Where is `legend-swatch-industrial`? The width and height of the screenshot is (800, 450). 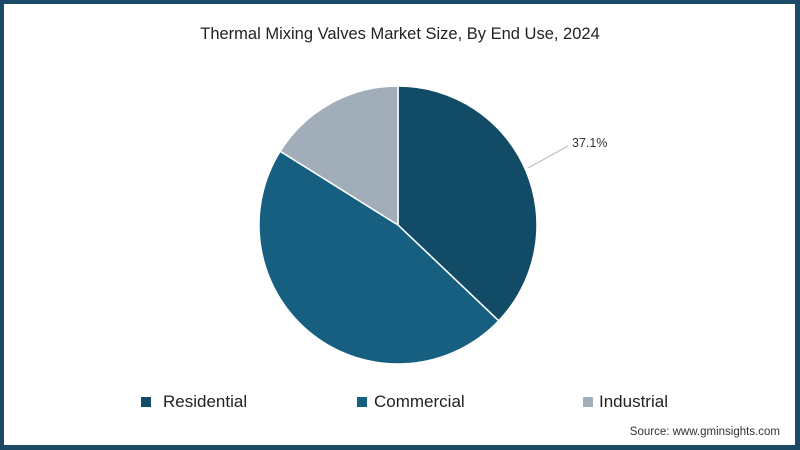 legend-swatch-industrial is located at coordinates (588, 402).